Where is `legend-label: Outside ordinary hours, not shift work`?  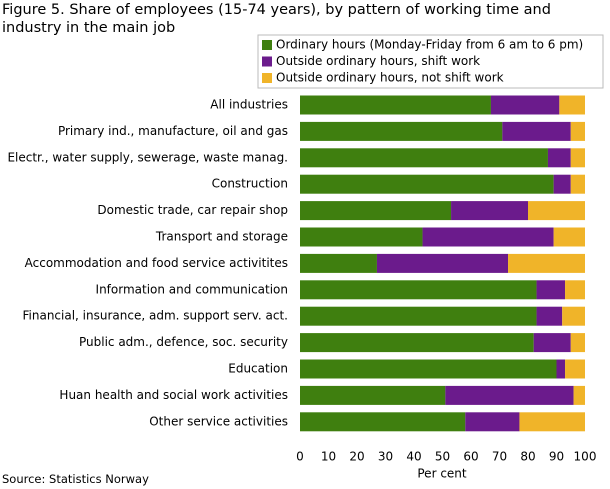
legend-label: Outside ordinary hours, not shift work is located at coordinates (390, 78).